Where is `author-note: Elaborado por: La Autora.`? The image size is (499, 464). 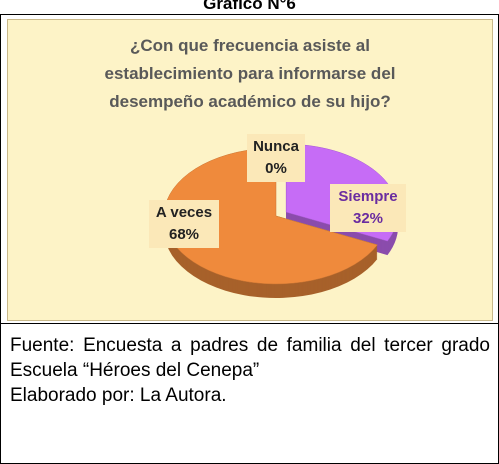 author-note: Elaborado por: La Autora. is located at coordinates (118, 395).